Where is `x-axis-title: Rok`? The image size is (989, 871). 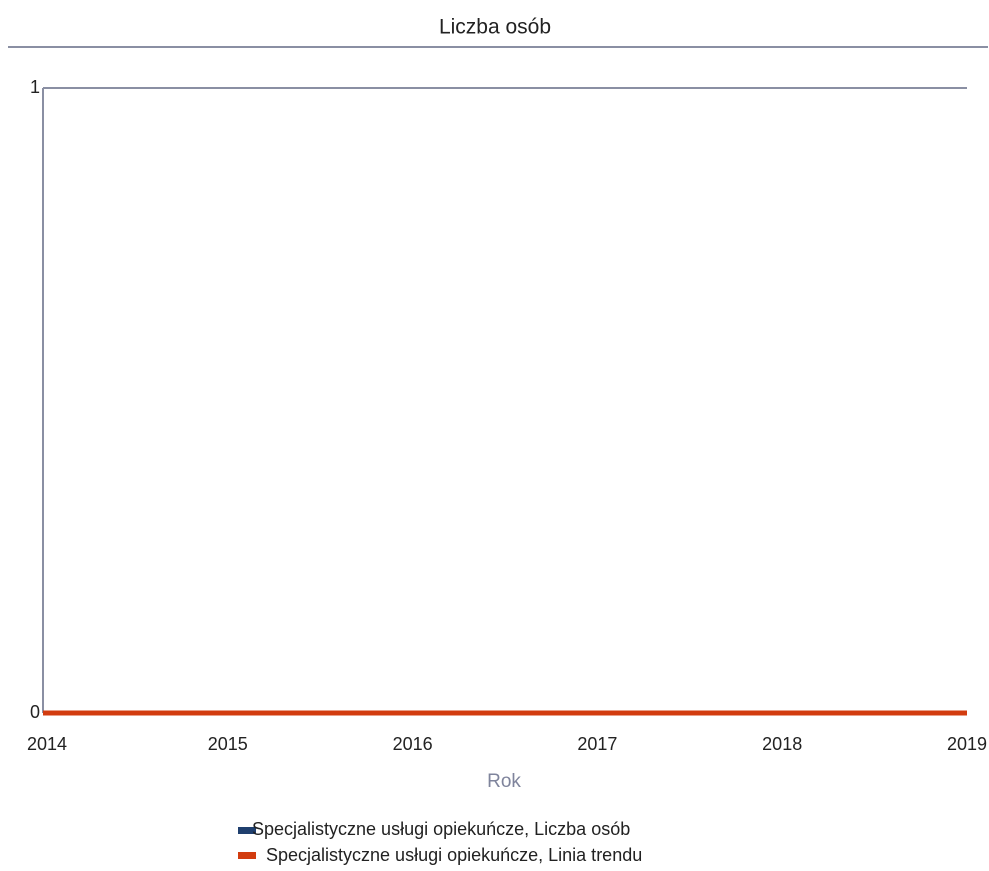
x-axis-title: Rok is located at coordinates (504, 781).